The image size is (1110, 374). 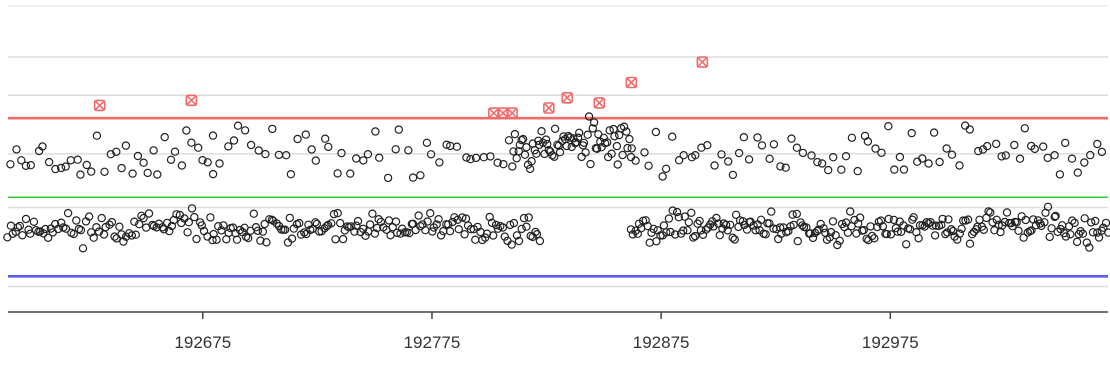 I want to click on x-tick-label-2: 192875, so click(x=661, y=342).